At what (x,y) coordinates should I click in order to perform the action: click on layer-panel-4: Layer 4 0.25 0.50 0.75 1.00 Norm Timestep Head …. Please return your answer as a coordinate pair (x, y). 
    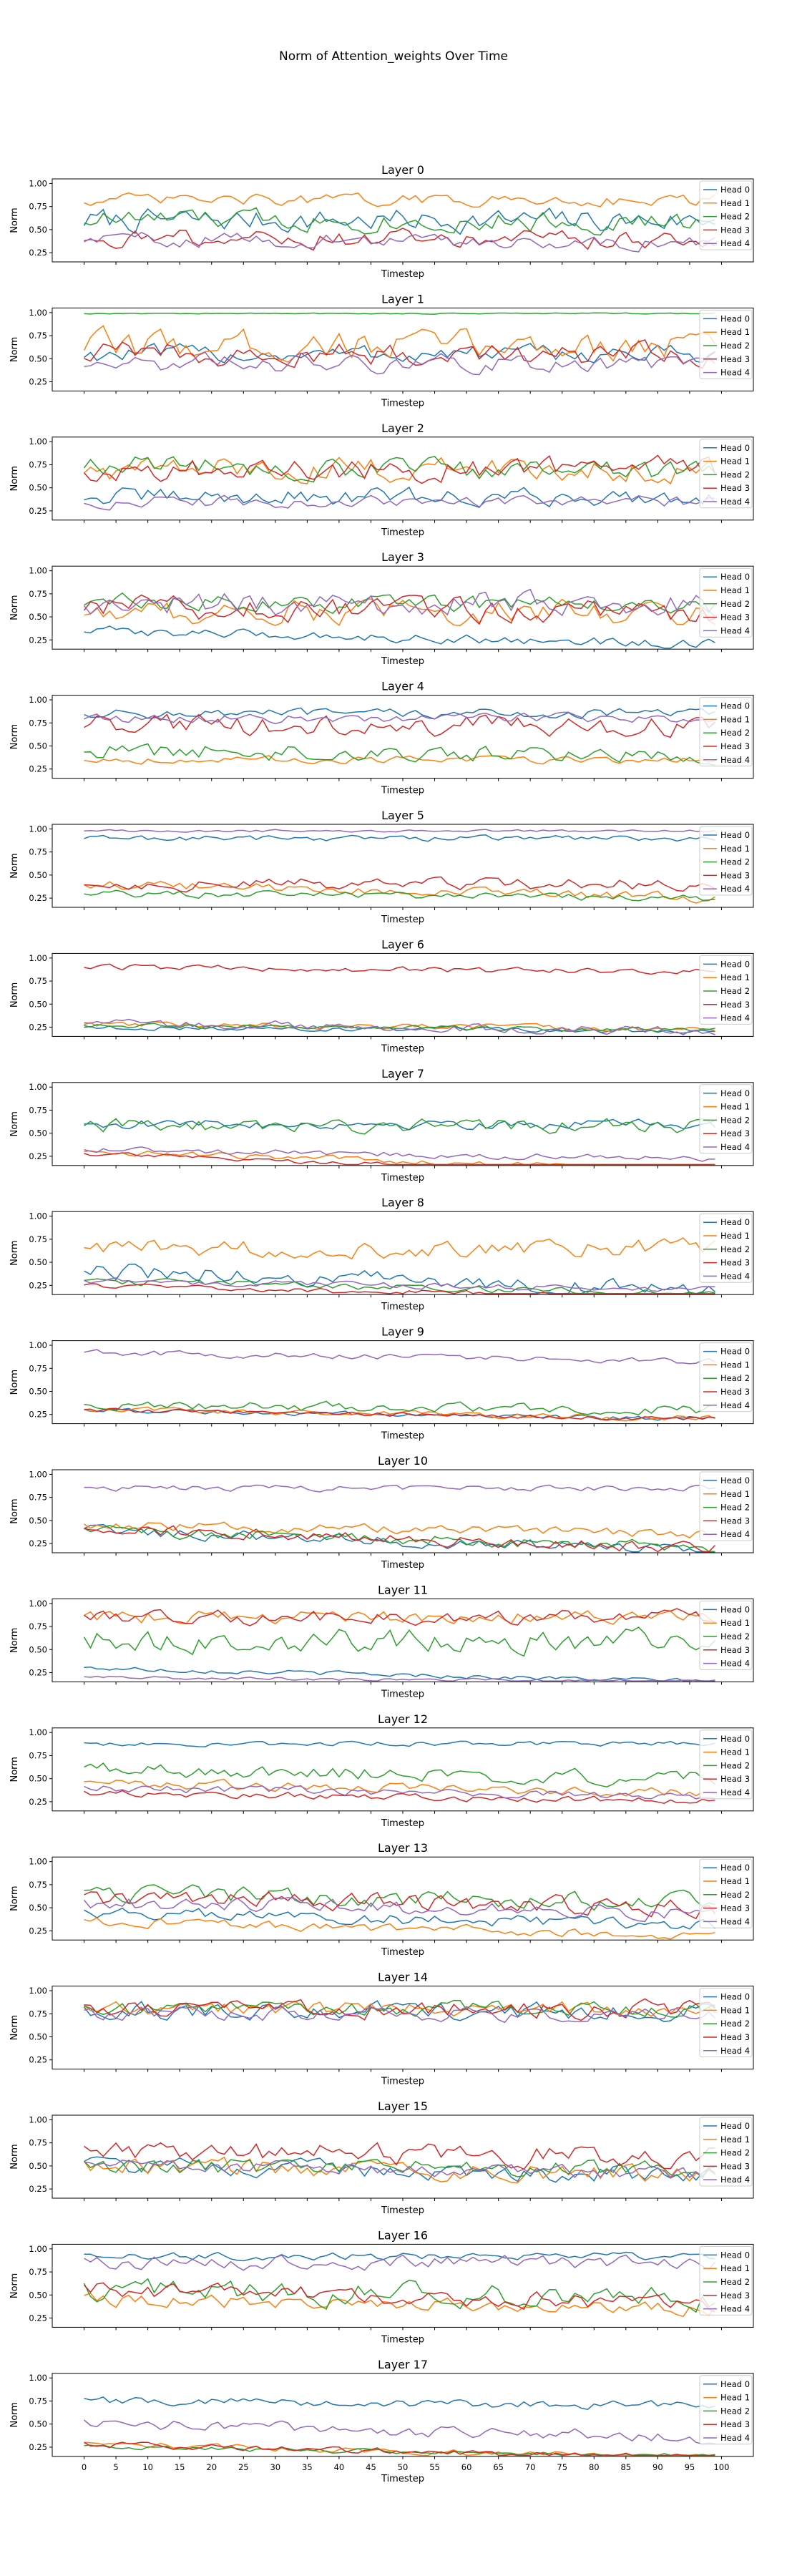
    Looking at the image, I should click on (382, 738).